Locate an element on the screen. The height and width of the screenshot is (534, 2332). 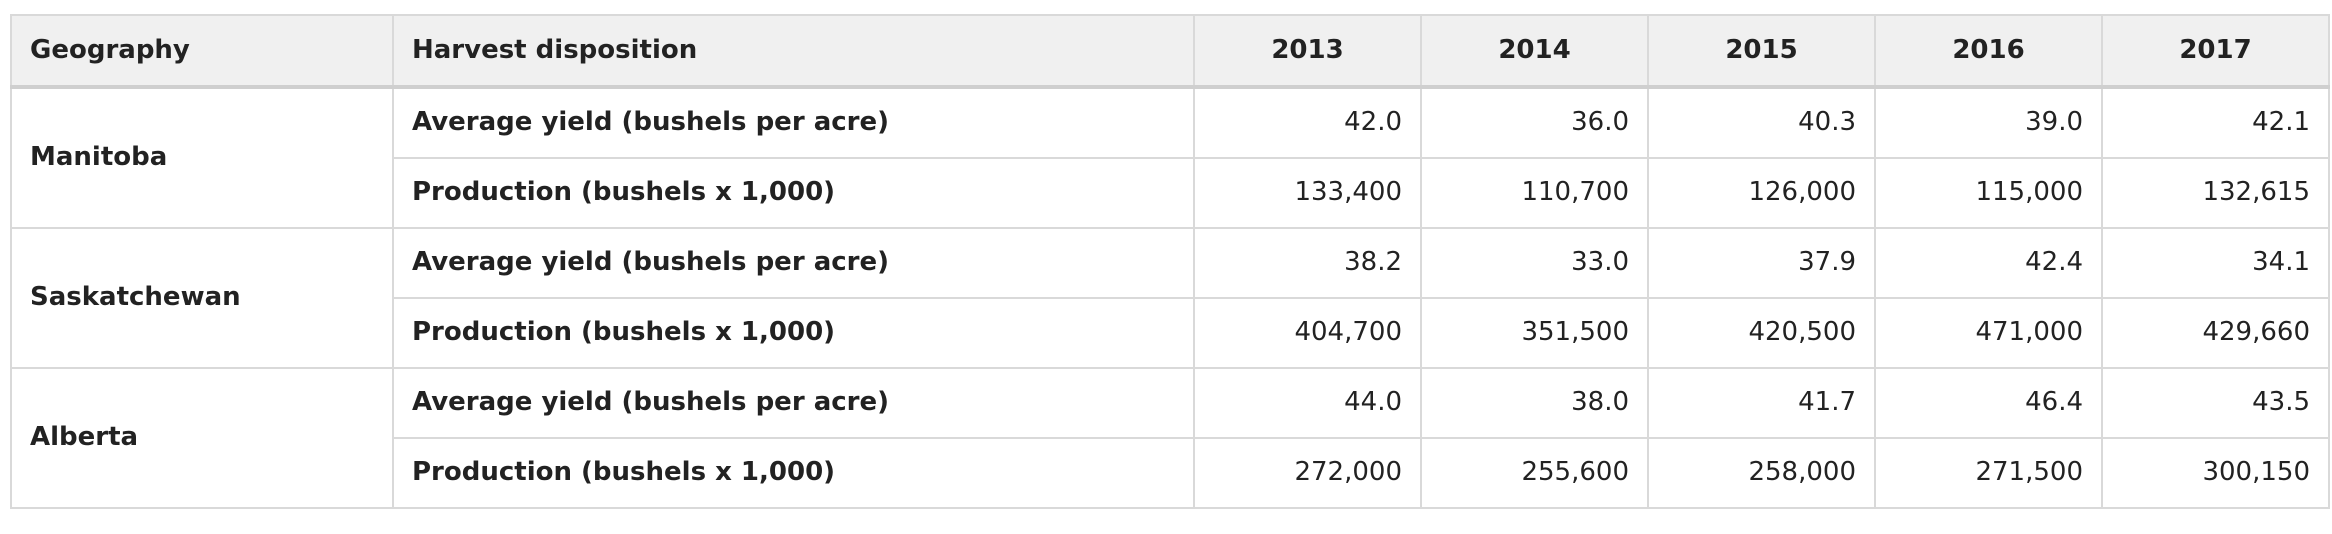
value-cell: 39.0 is located at coordinates (1988, 122).